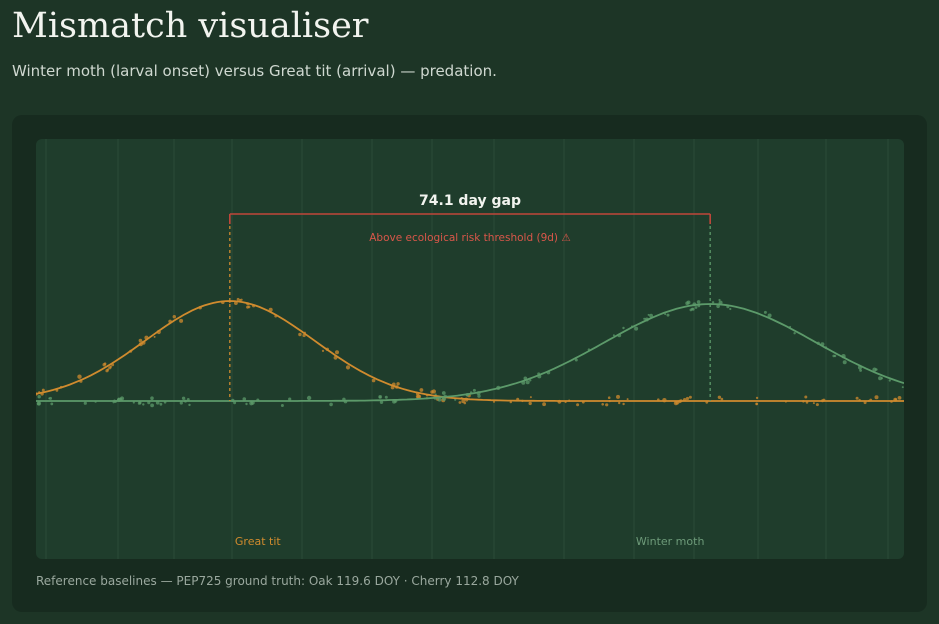 This screenshot has height=624, width=939. Describe the element at coordinates (670, 541) in the screenshot. I see `series-label-winter-moth: Winter moth` at that location.